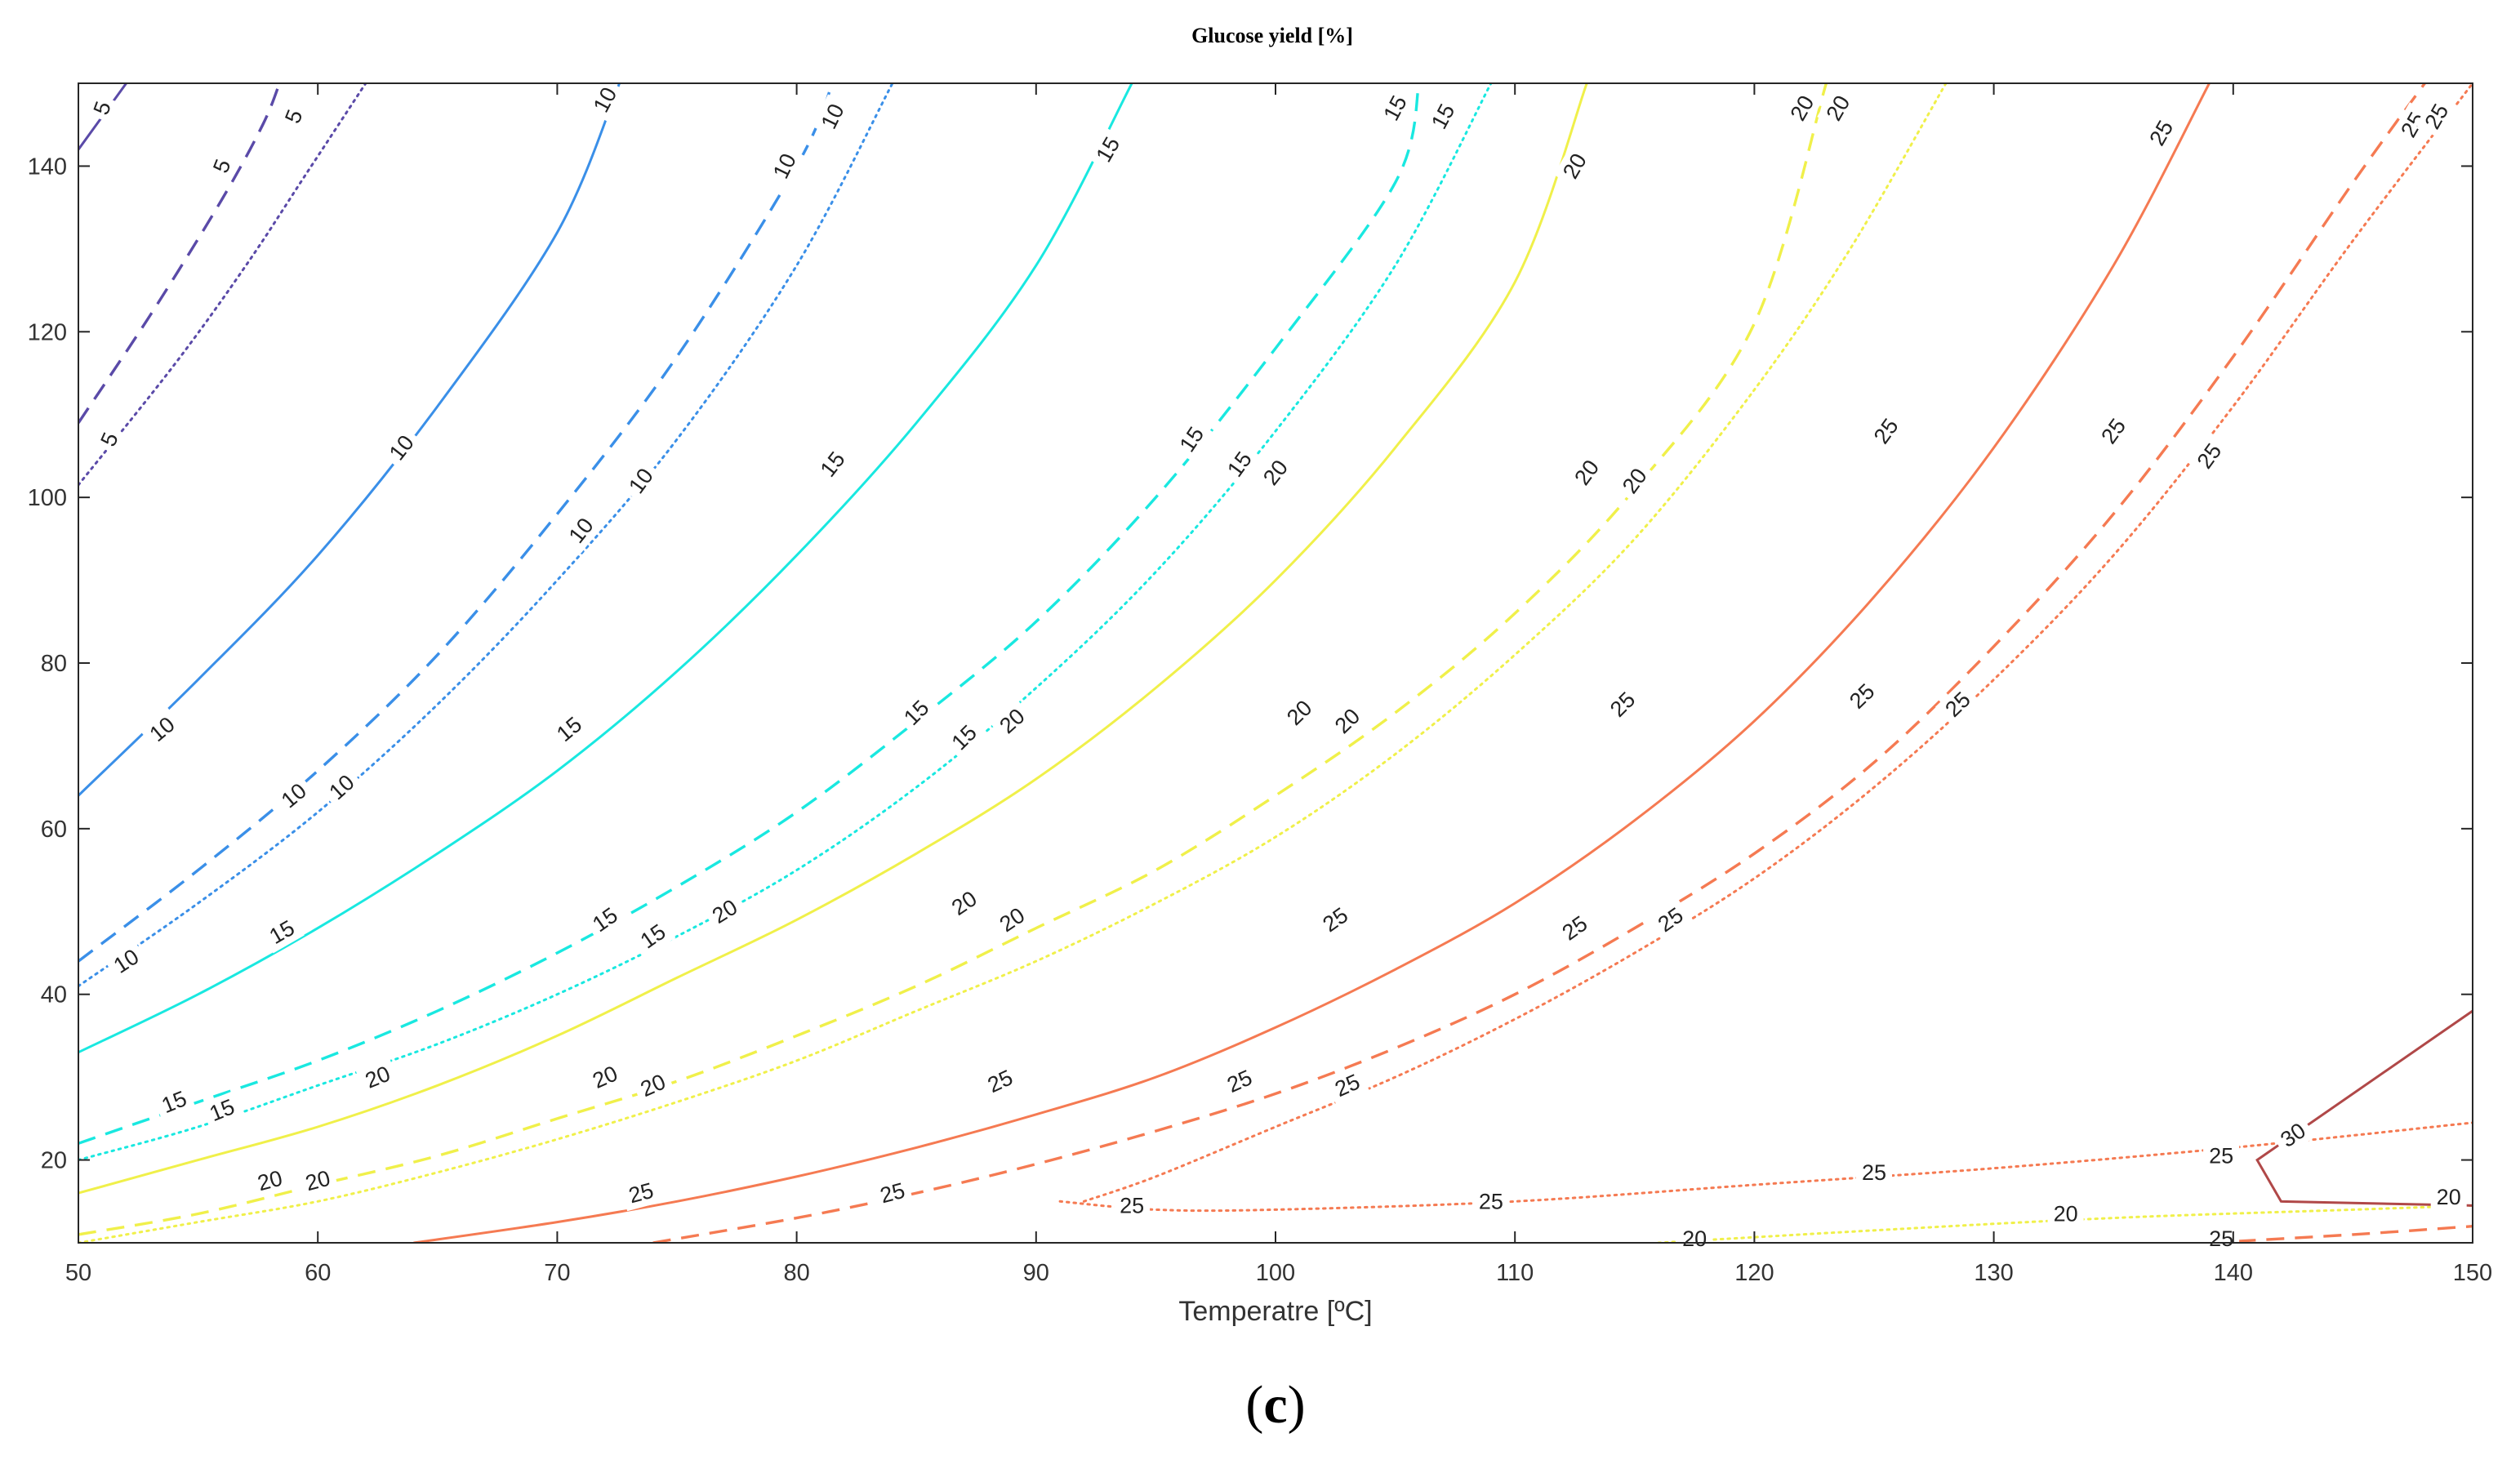  What do you see at coordinates (78, 1273) in the screenshot?
I see `x-tick-label: 50` at bounding box center [78, 1273].